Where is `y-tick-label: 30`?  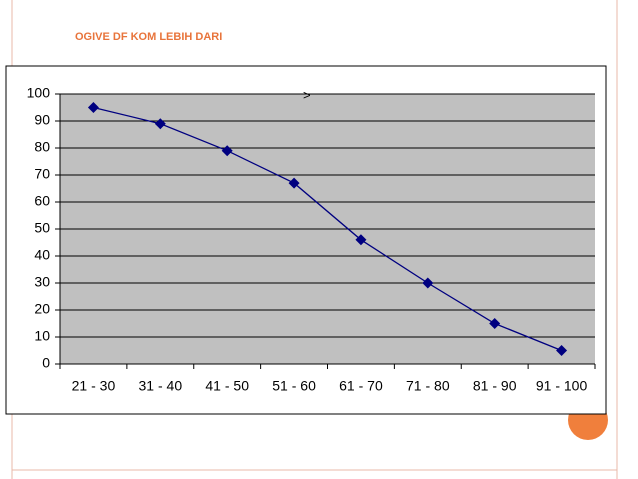 y-tick-label: 30 is located at coordinates (42, 282).